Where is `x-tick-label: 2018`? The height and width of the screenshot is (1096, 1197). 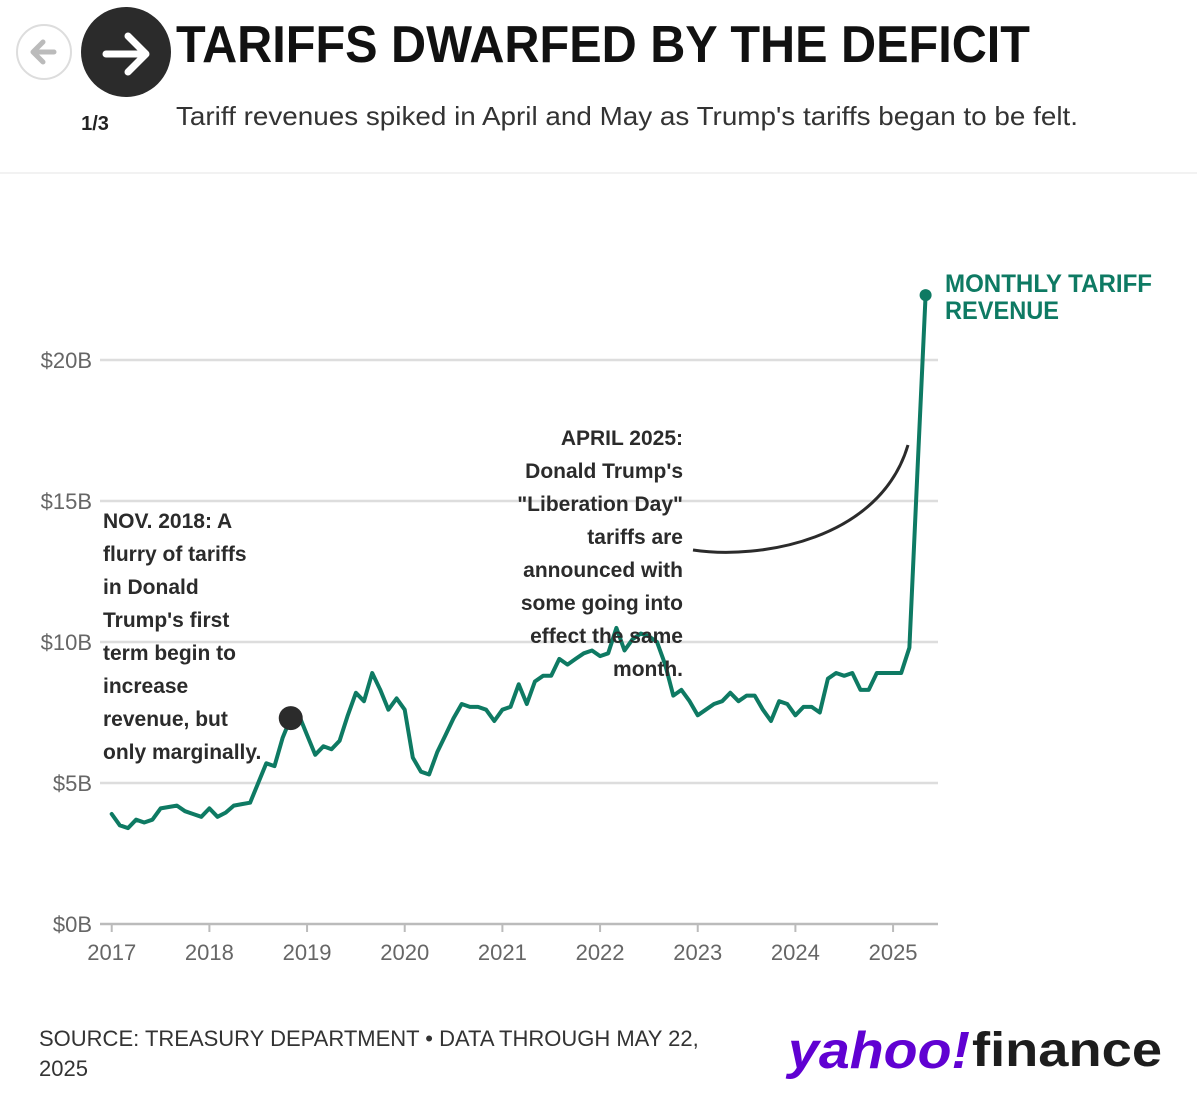
x-tick-label: 2018 is located at coordinates (209, 952).